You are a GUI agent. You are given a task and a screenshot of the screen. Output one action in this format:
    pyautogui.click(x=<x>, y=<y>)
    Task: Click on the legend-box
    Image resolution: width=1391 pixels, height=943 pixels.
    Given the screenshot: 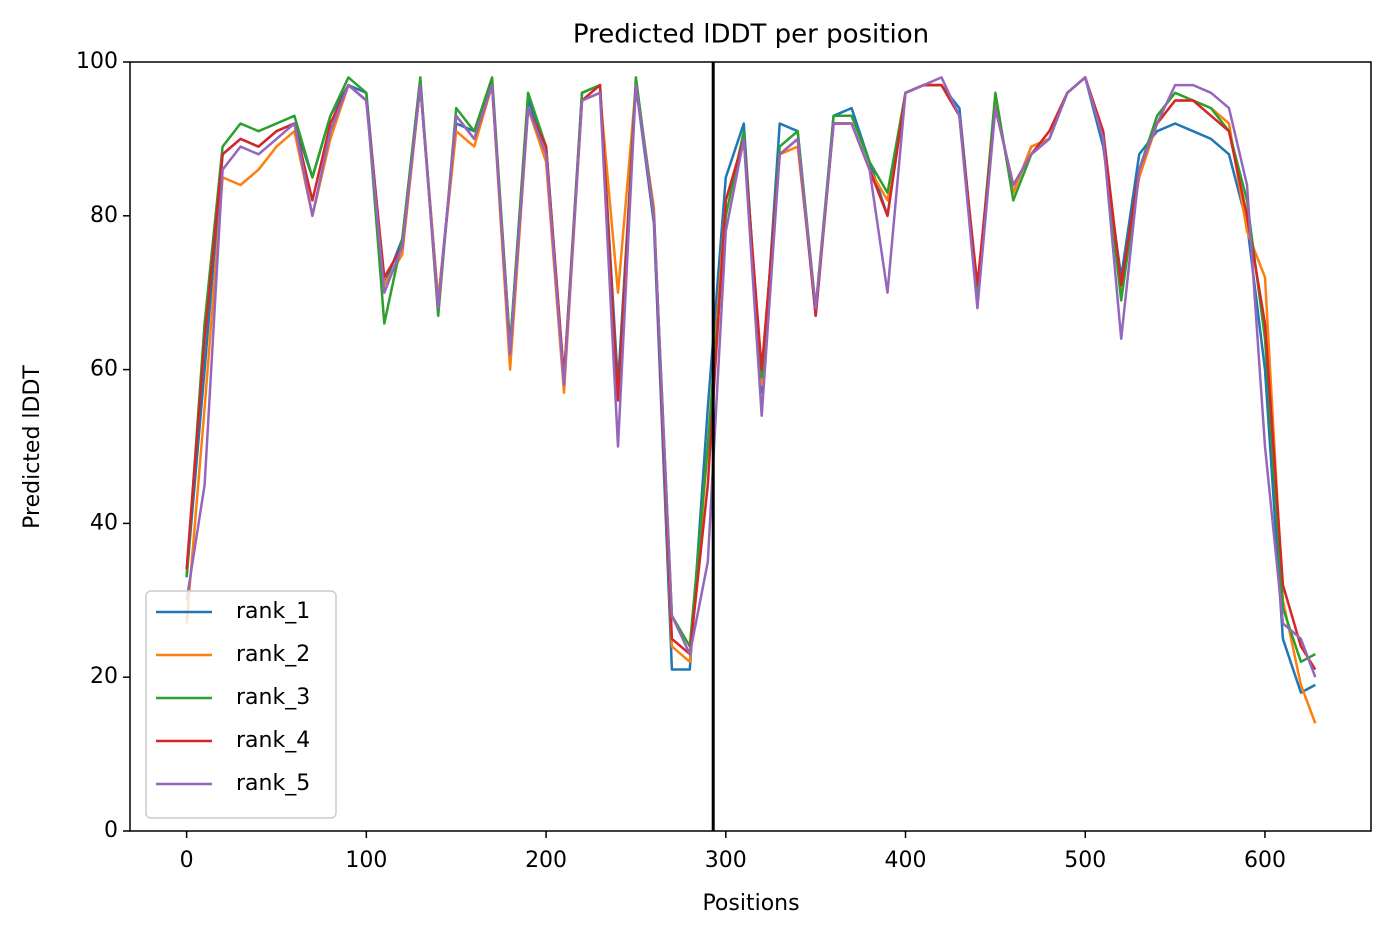 What is the action you would take?
    pyautogui.click(x=241, y=704)
    